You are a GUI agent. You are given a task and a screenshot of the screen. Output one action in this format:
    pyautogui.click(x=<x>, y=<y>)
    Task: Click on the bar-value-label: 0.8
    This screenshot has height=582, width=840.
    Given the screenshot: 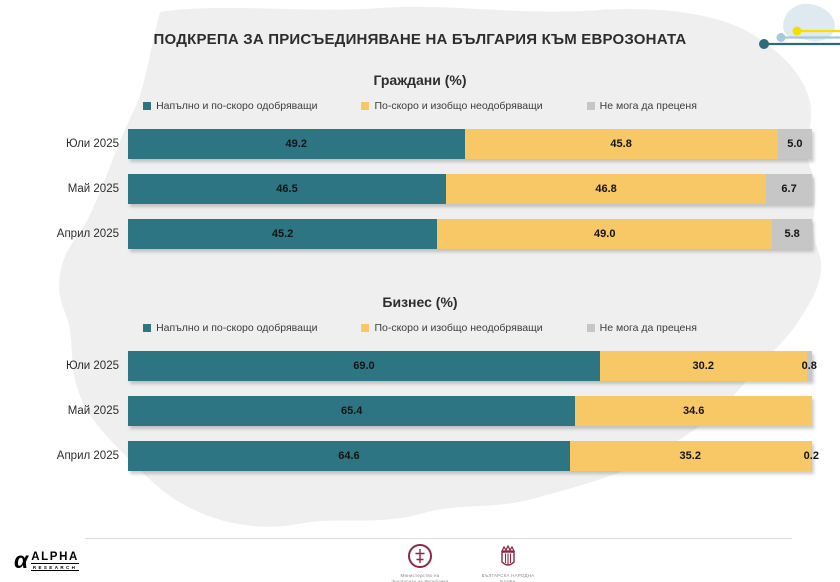 What is the action you would take?
    pyautogui.click(x=809, y=366)
    